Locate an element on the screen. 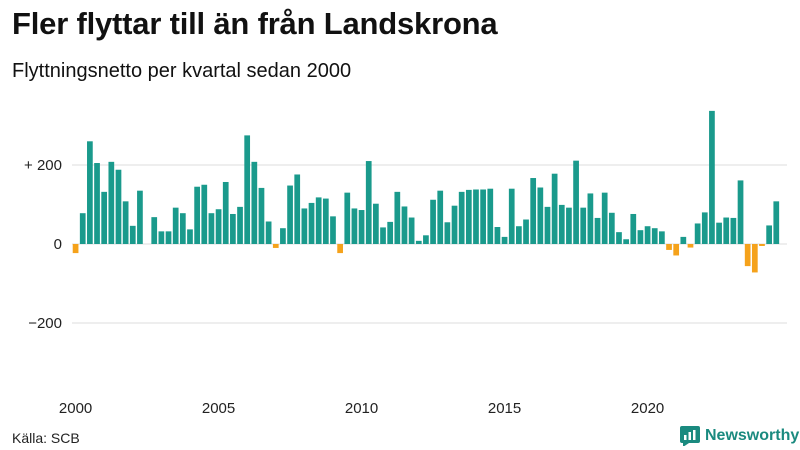 The height and width of the screenshot is (450, 800). bar-2020K2 is located at coordinates (654, 236).